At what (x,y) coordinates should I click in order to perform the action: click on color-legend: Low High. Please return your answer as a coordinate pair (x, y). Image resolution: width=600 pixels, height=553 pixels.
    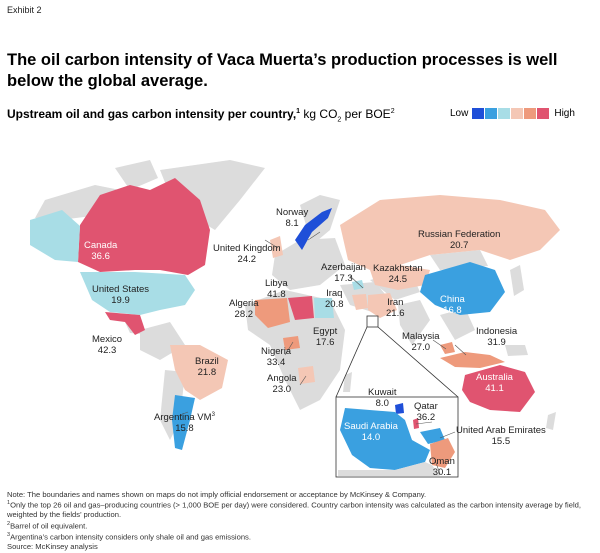
    Looking at the image, I should click on (512, 113).